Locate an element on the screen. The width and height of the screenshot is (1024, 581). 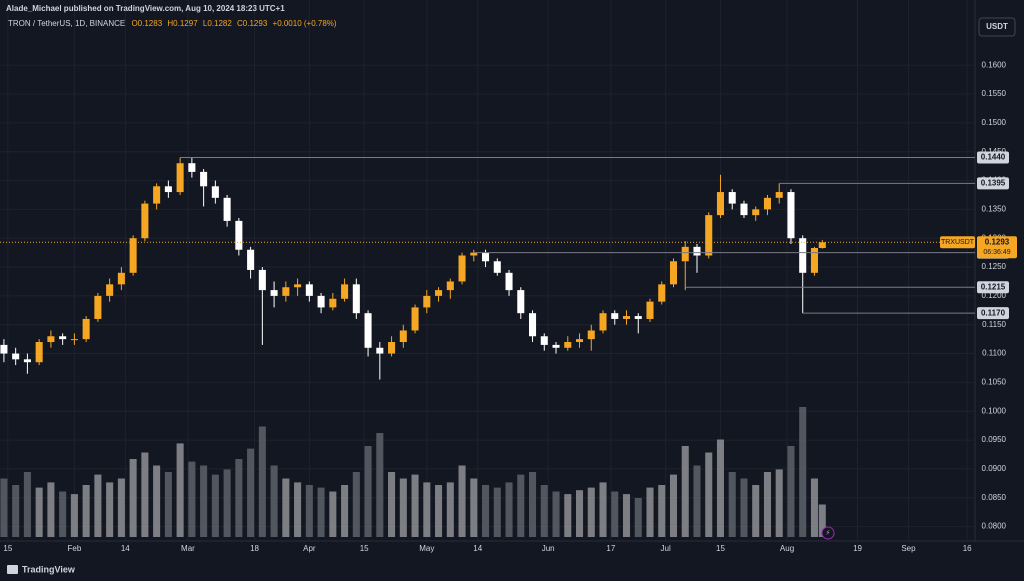
alert-icon-glyph: ⚡ is located at coordinates (828, 533).